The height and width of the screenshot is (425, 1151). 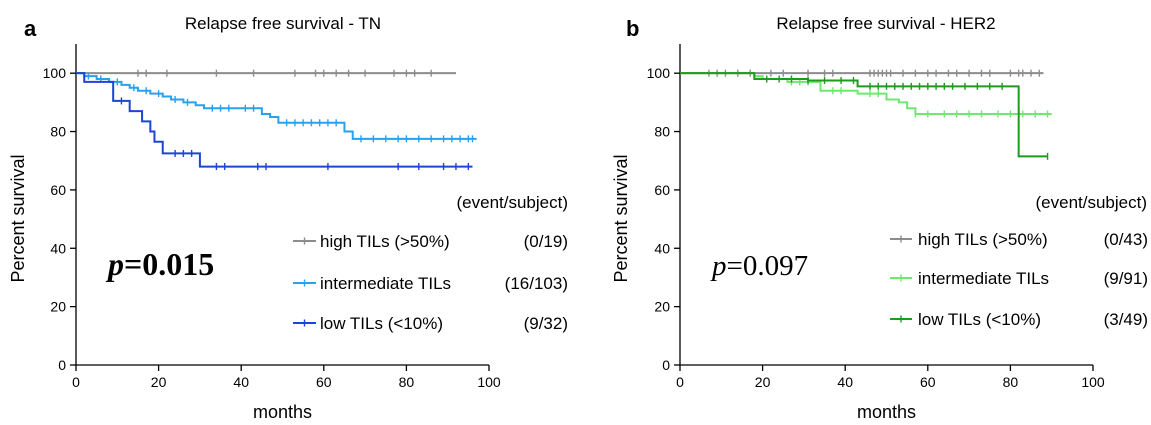 I want to click on panel-letter: a, so click(x=30, y=28).